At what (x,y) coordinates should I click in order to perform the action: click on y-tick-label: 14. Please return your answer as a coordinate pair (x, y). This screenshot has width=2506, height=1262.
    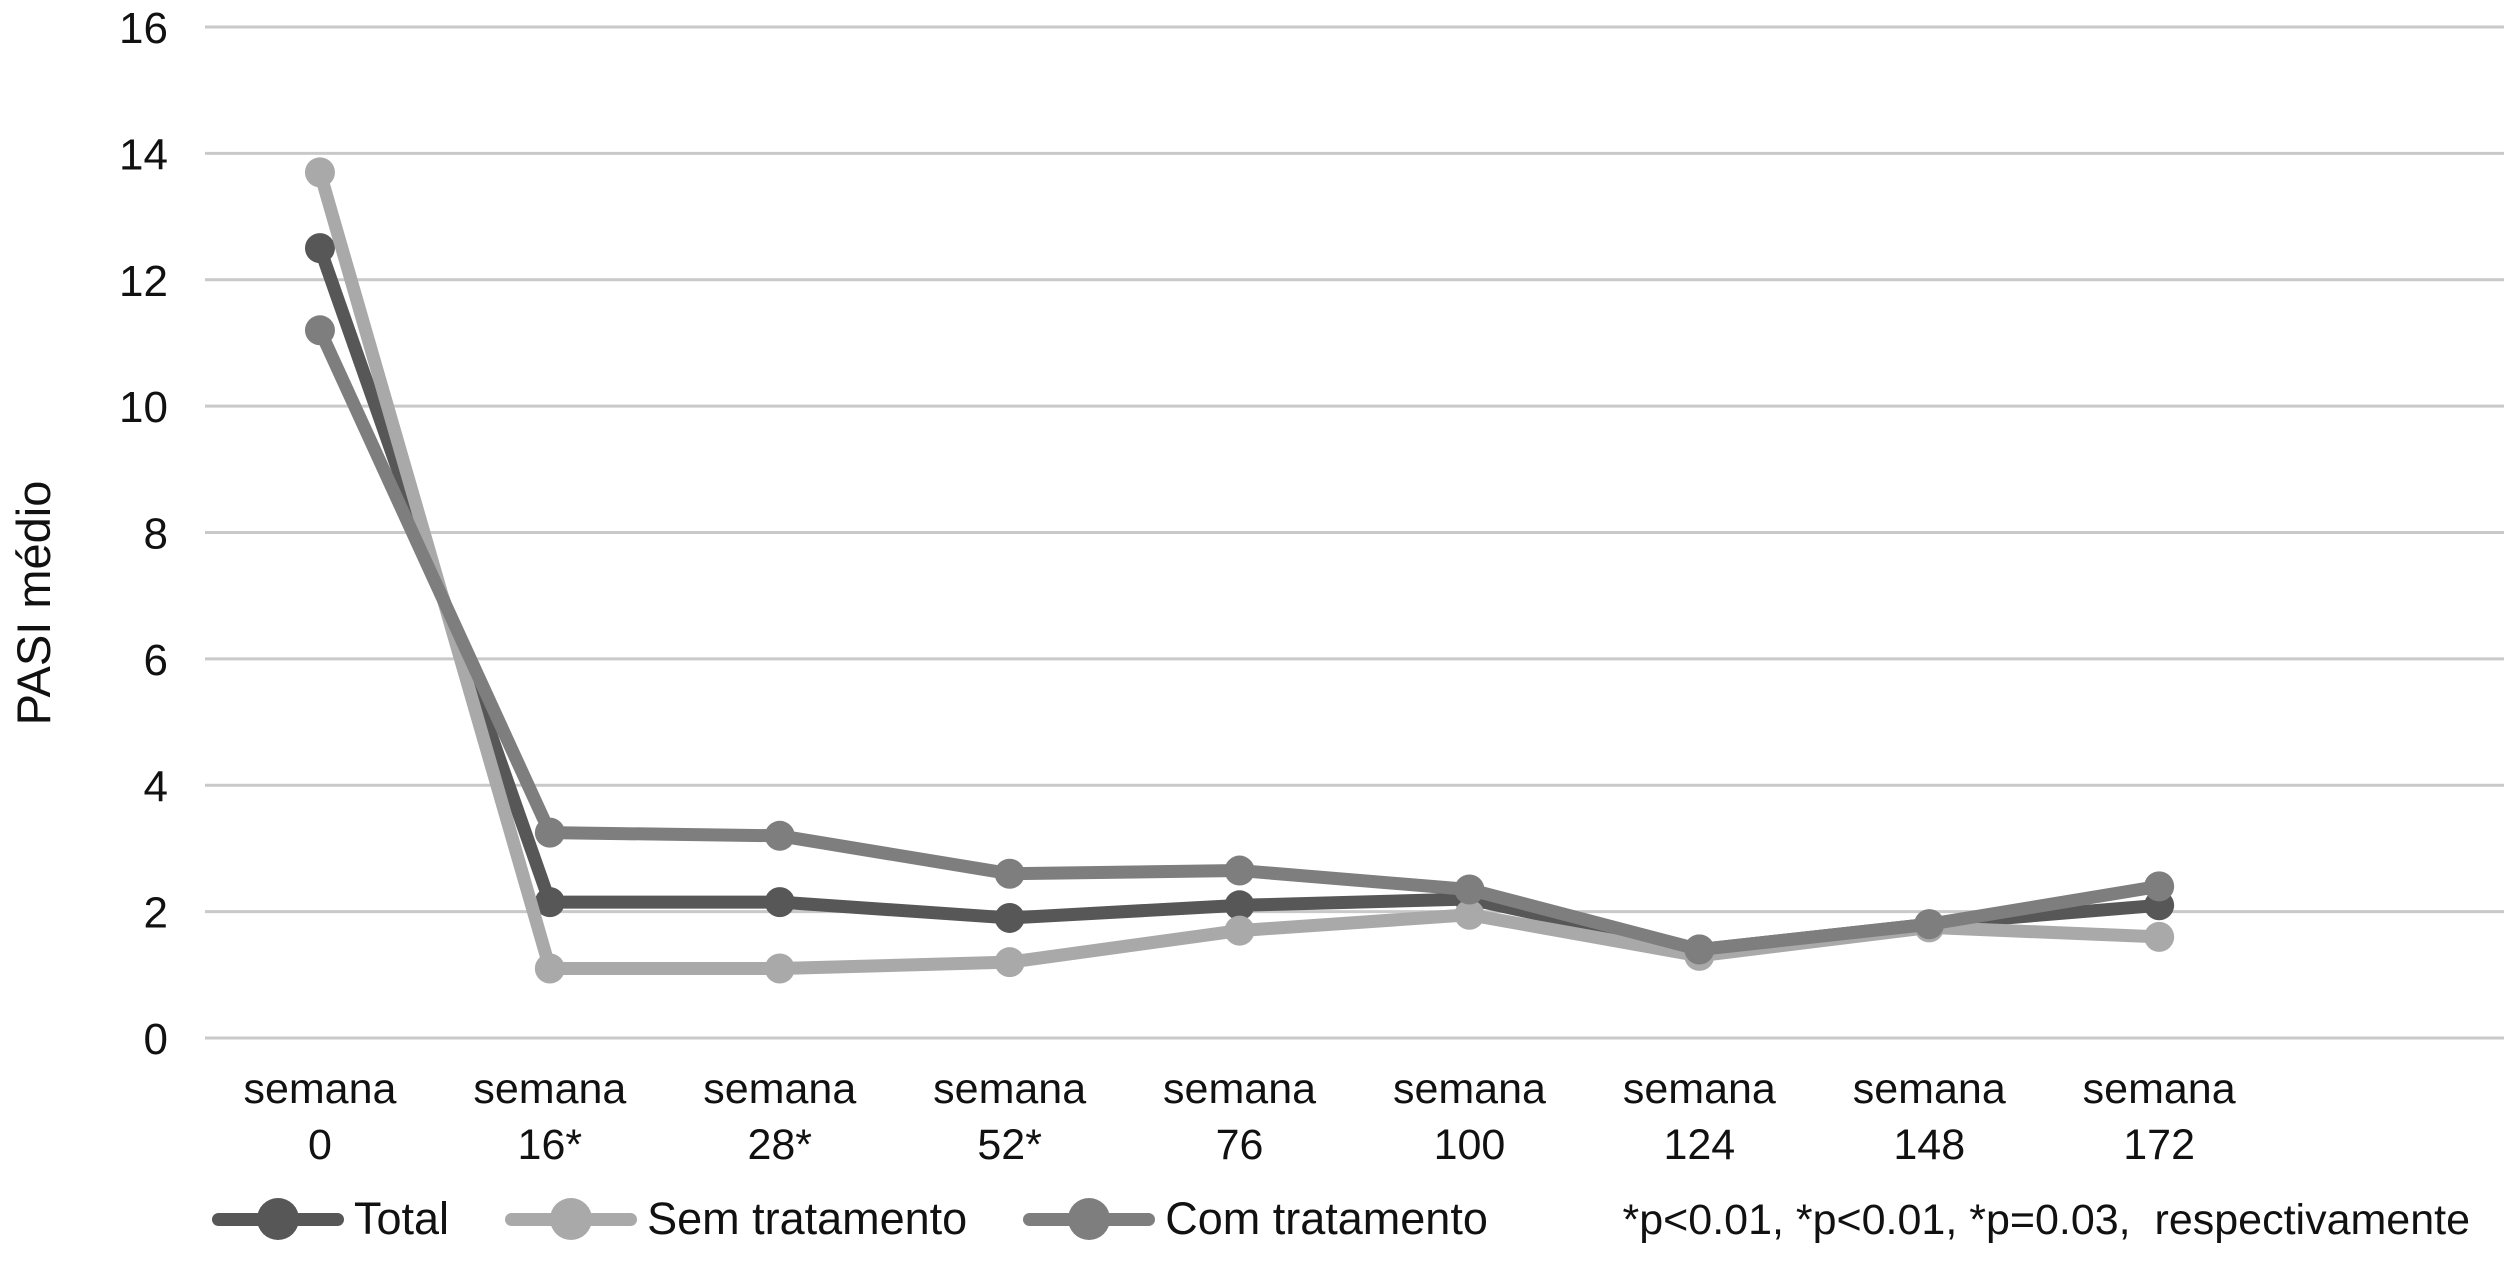
    Looking at the image, I should click on (143, 154).